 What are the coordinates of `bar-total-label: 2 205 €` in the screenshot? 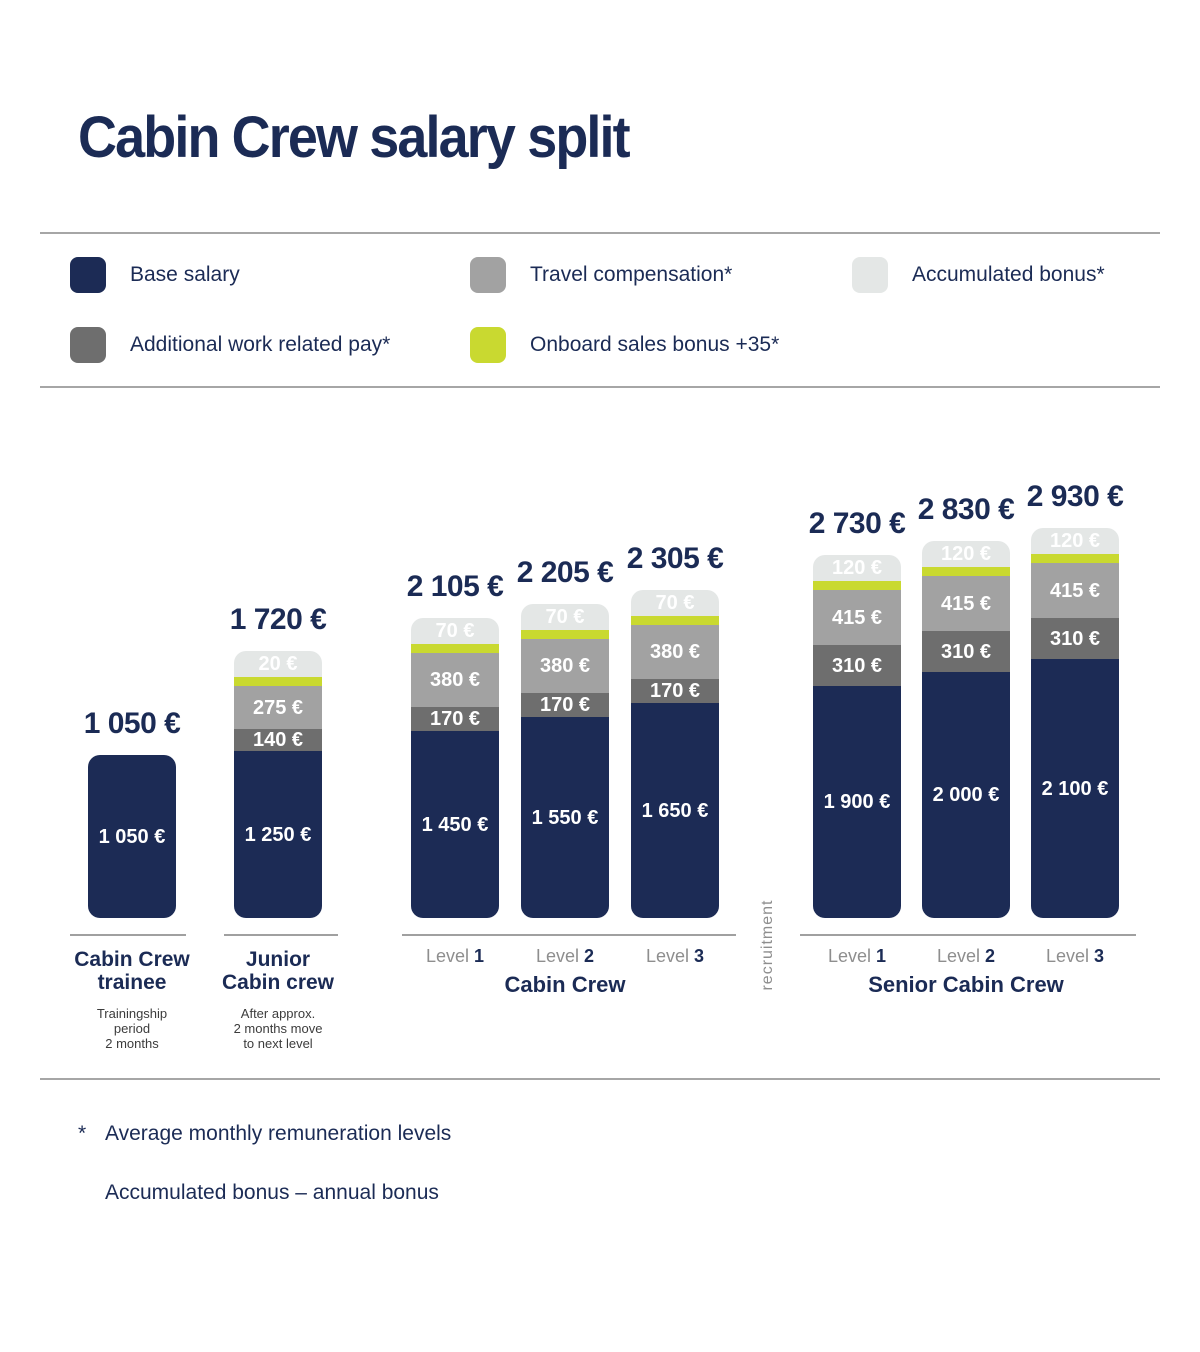 It's located at (565, 572).